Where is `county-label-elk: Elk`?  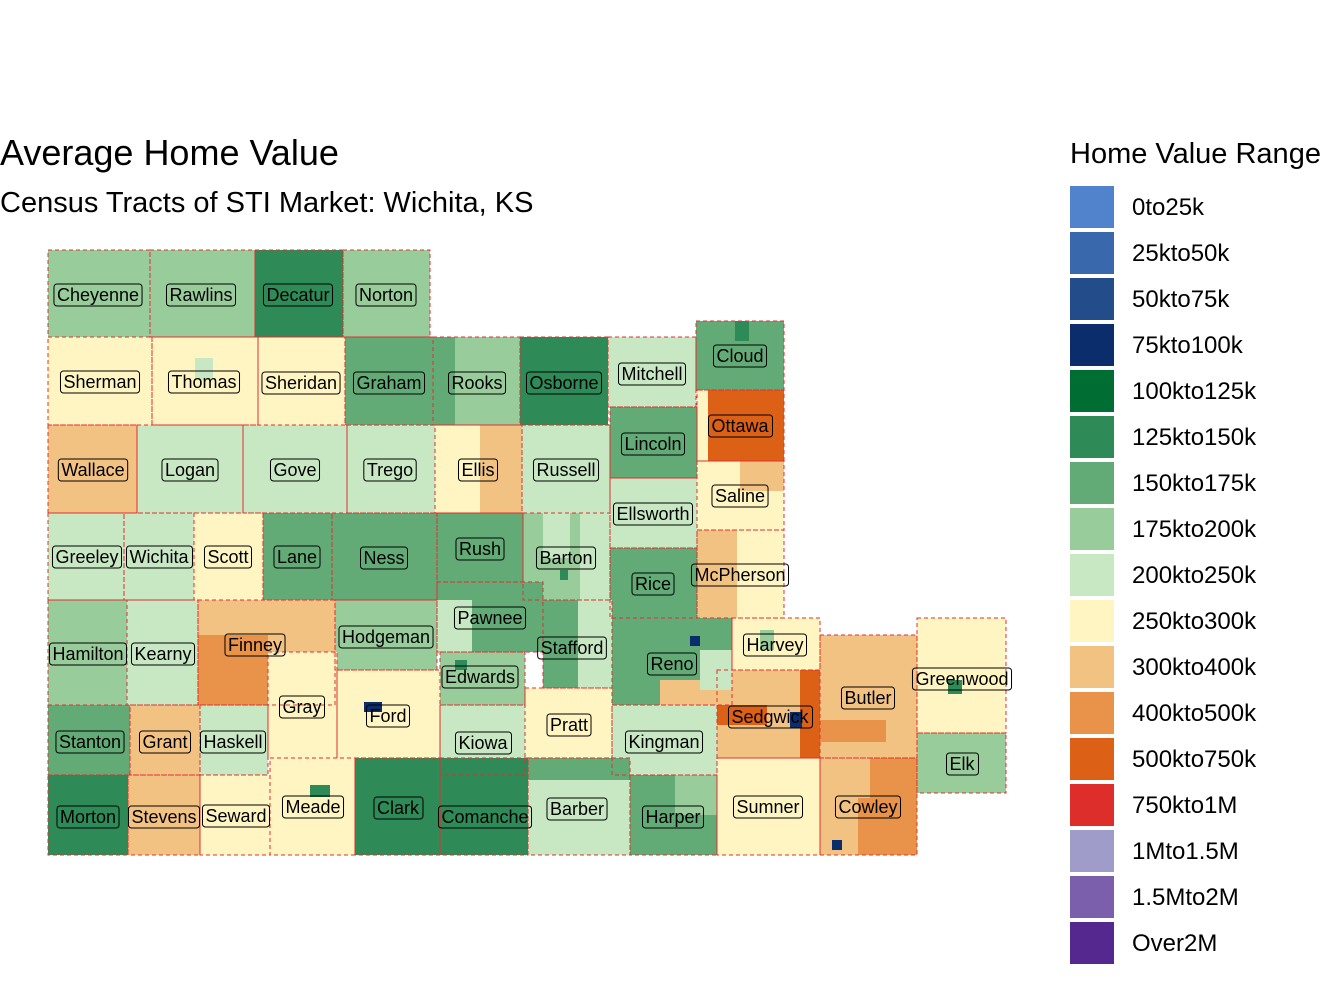 county-label-elk: Elk is located at coordinates (962, 764).